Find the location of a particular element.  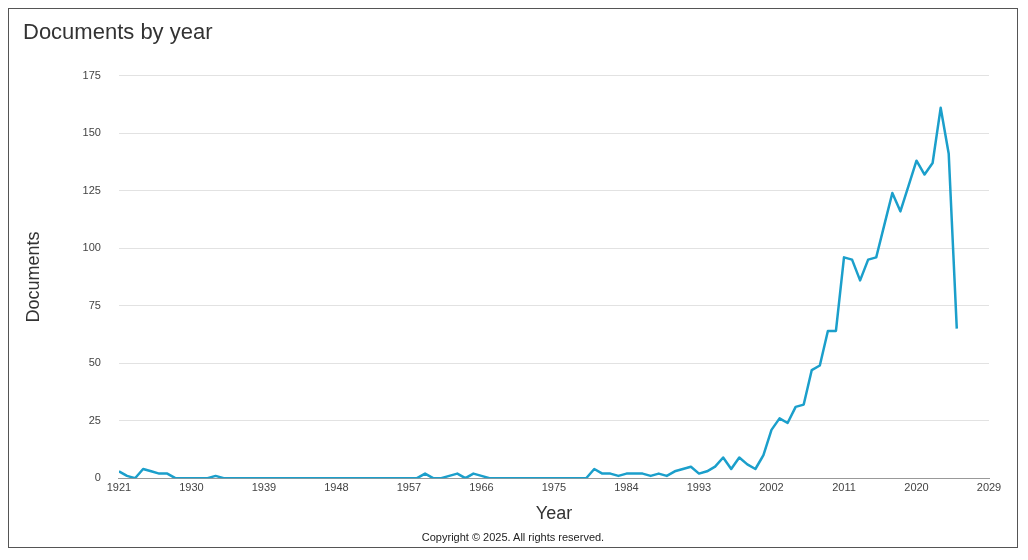

y-tick-label: 125 is located at coordinates (91, 189).